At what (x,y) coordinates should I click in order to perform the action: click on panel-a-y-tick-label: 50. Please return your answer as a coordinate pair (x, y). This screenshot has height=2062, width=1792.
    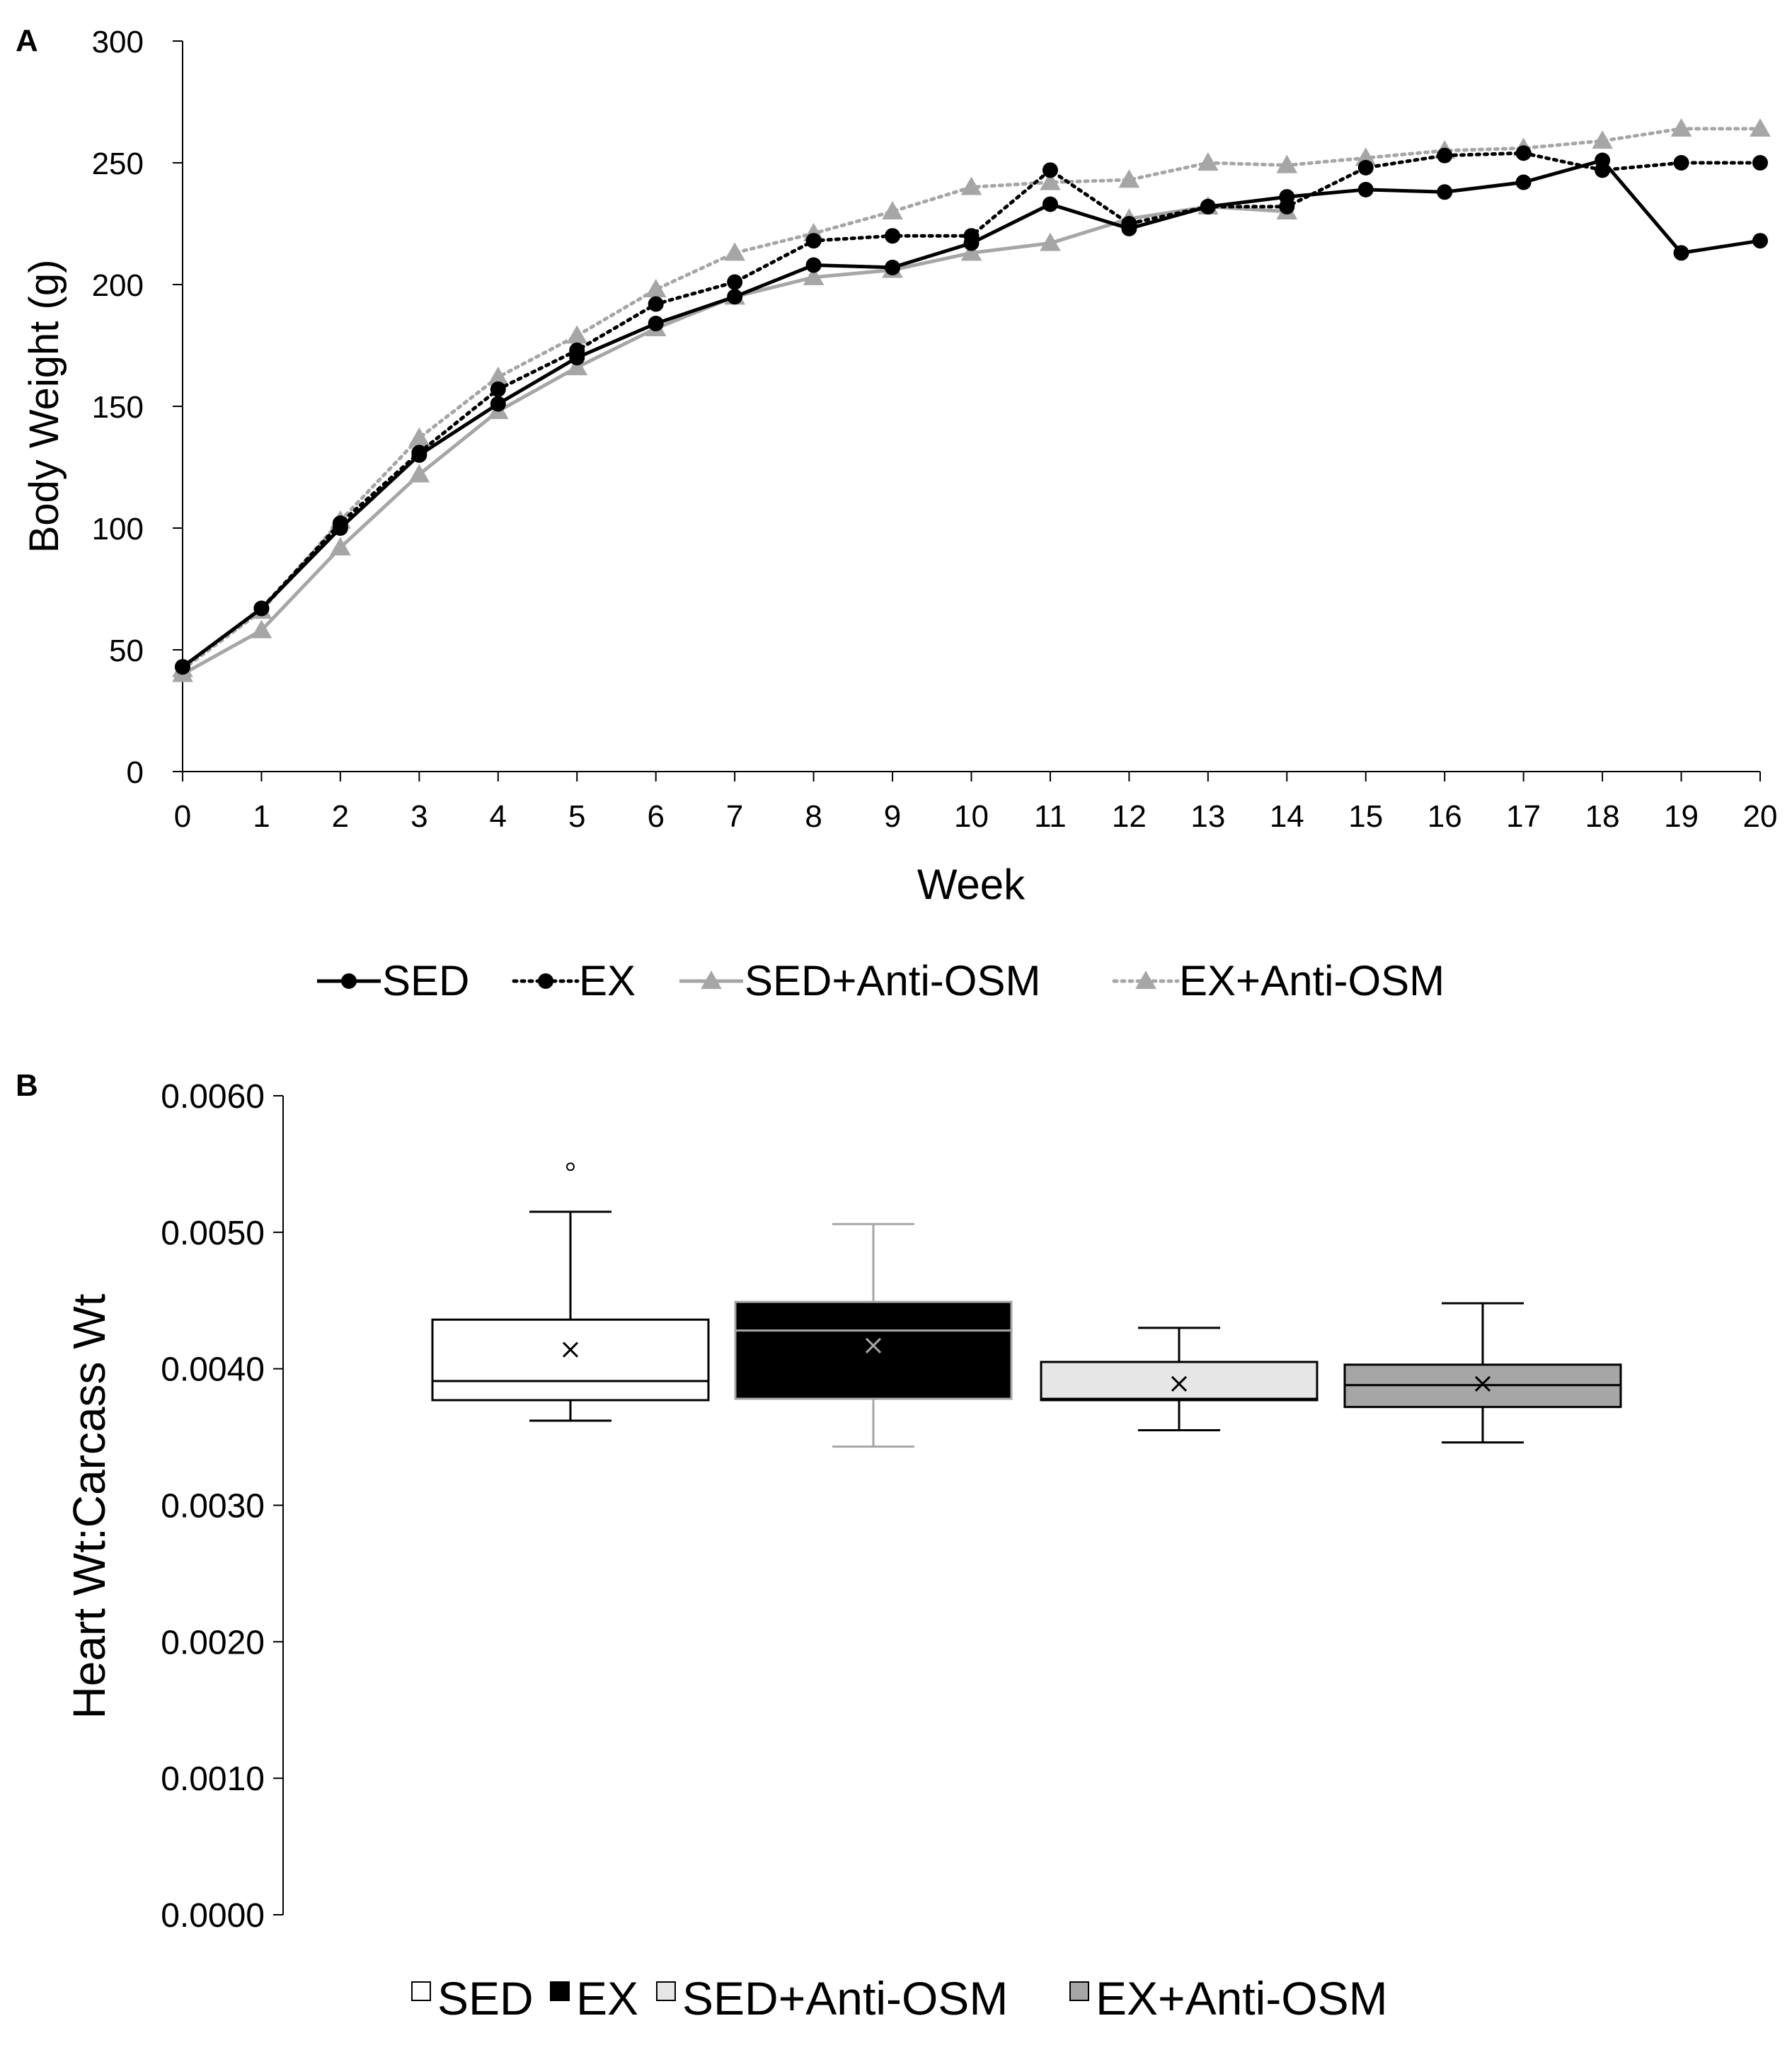
    Looking at the image, I should click on (127, 651).